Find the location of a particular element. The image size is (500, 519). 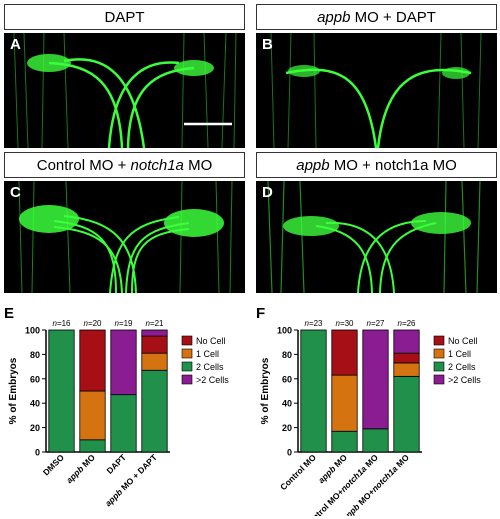

micrograph-panel-c: C is located at coordinates (124, 237).